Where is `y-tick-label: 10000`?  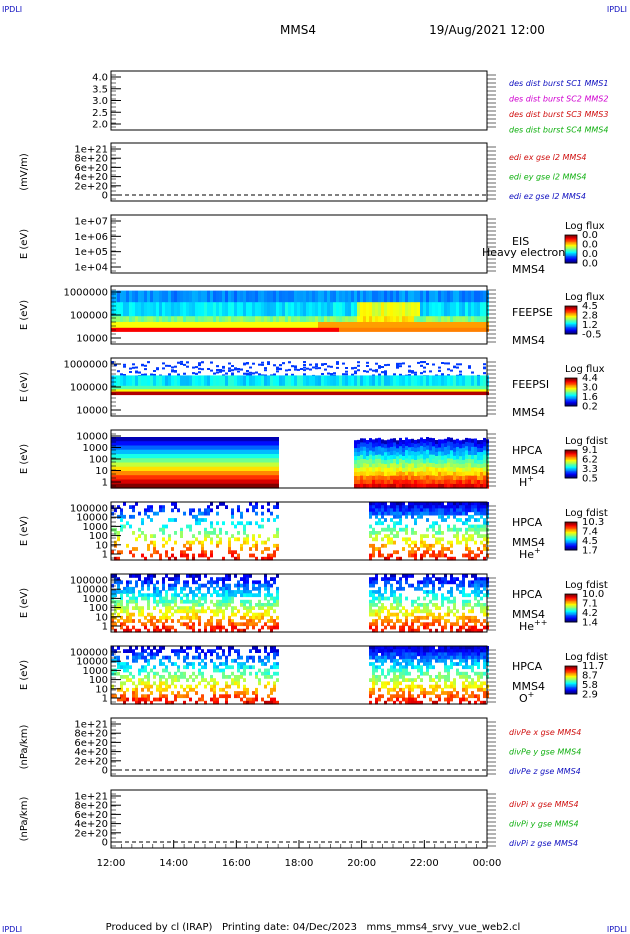
y-tick-label: 10000 is located at coordinates (92, 437).